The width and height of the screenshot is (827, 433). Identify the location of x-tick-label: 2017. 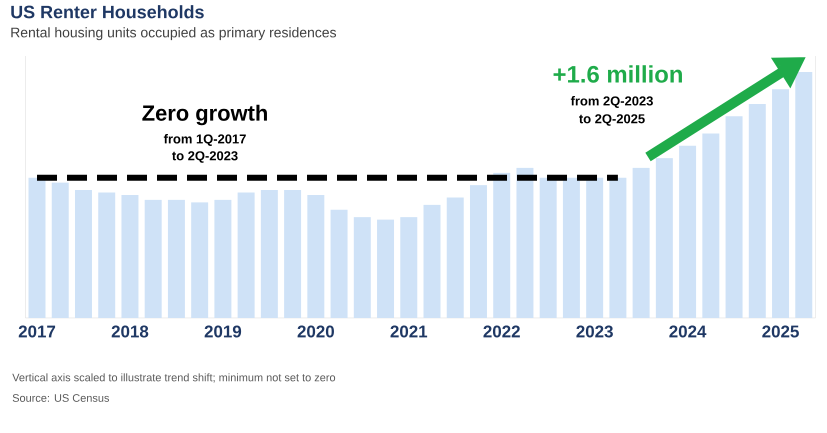
(37, 332).